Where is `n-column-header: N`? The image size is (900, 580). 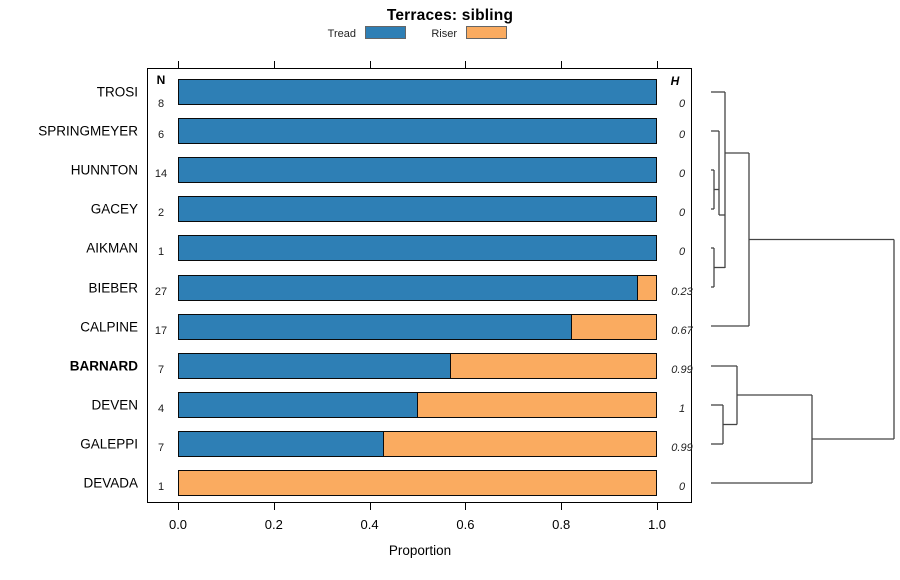
n-column-header: N is located at coordinates (161, 80).